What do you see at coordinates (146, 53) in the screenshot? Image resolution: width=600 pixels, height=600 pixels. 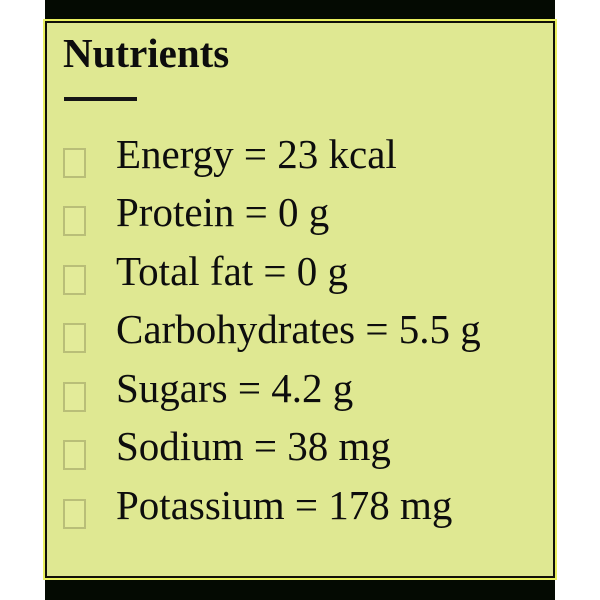 I see `card-title: Nutrients` at bounding box center [146, 53].